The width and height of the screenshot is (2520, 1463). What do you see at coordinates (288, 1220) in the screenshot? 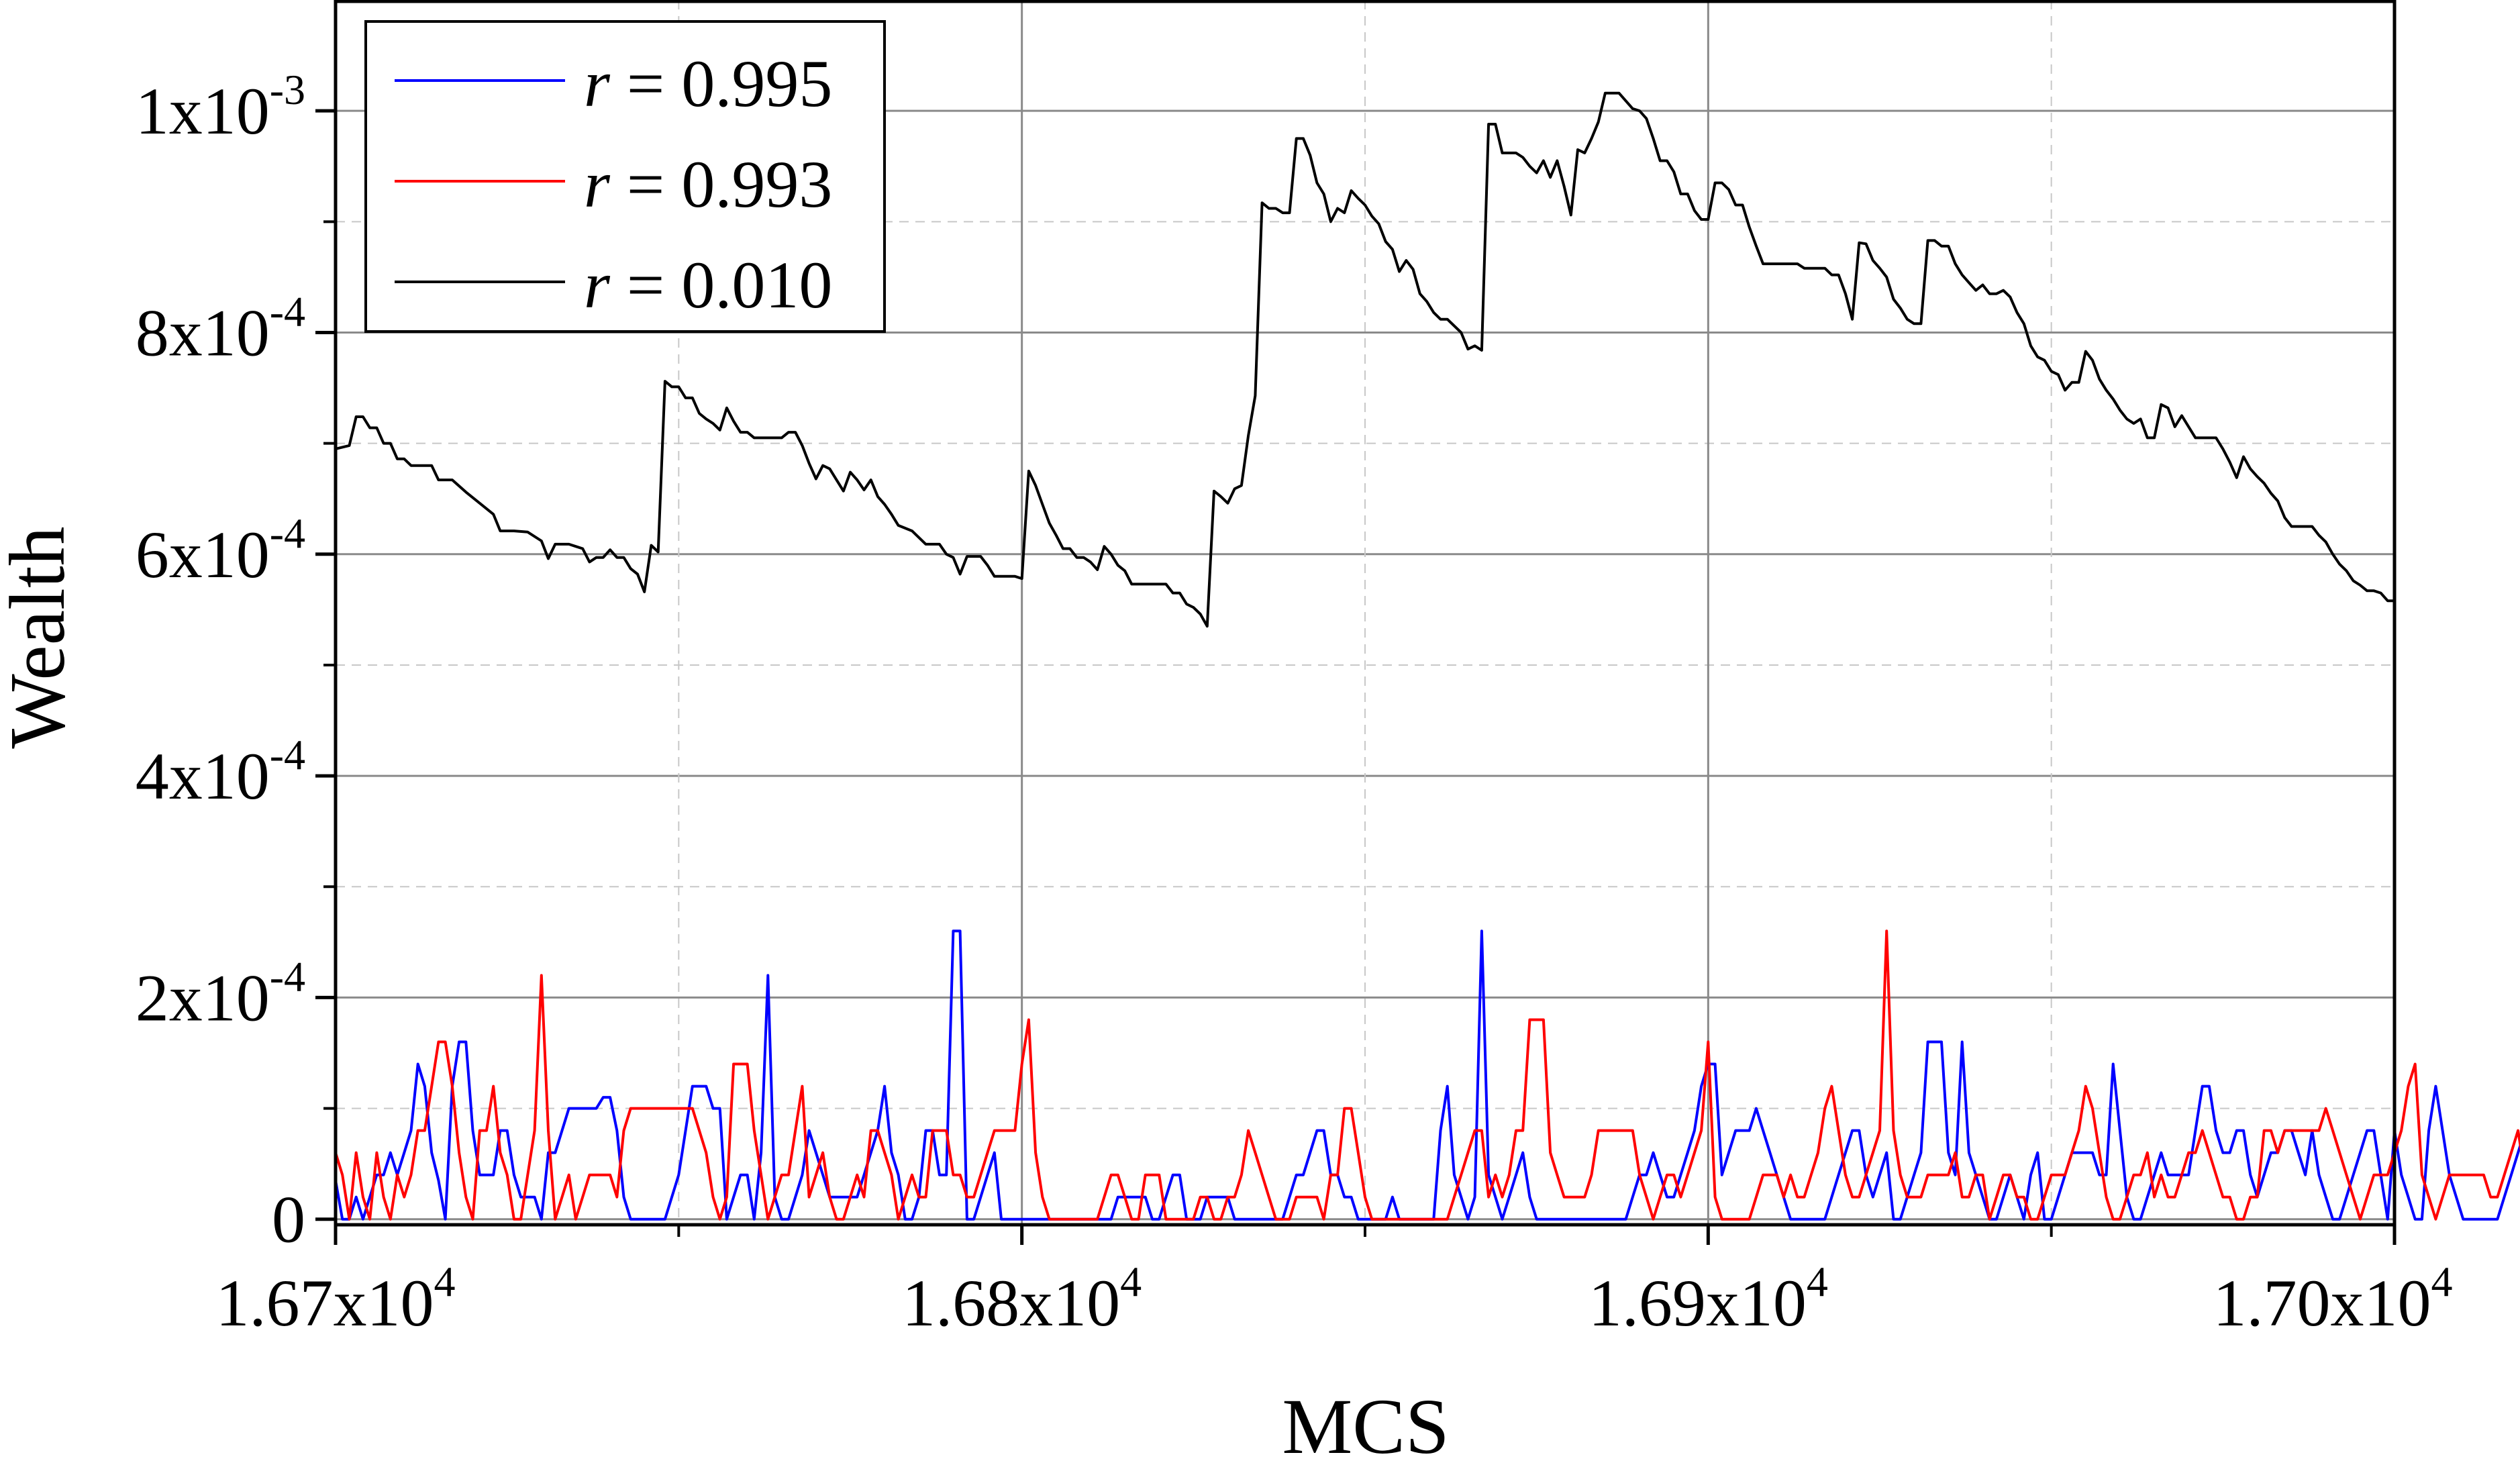
I see `y-tick-label: 0` at bounding box center [288, 1220].